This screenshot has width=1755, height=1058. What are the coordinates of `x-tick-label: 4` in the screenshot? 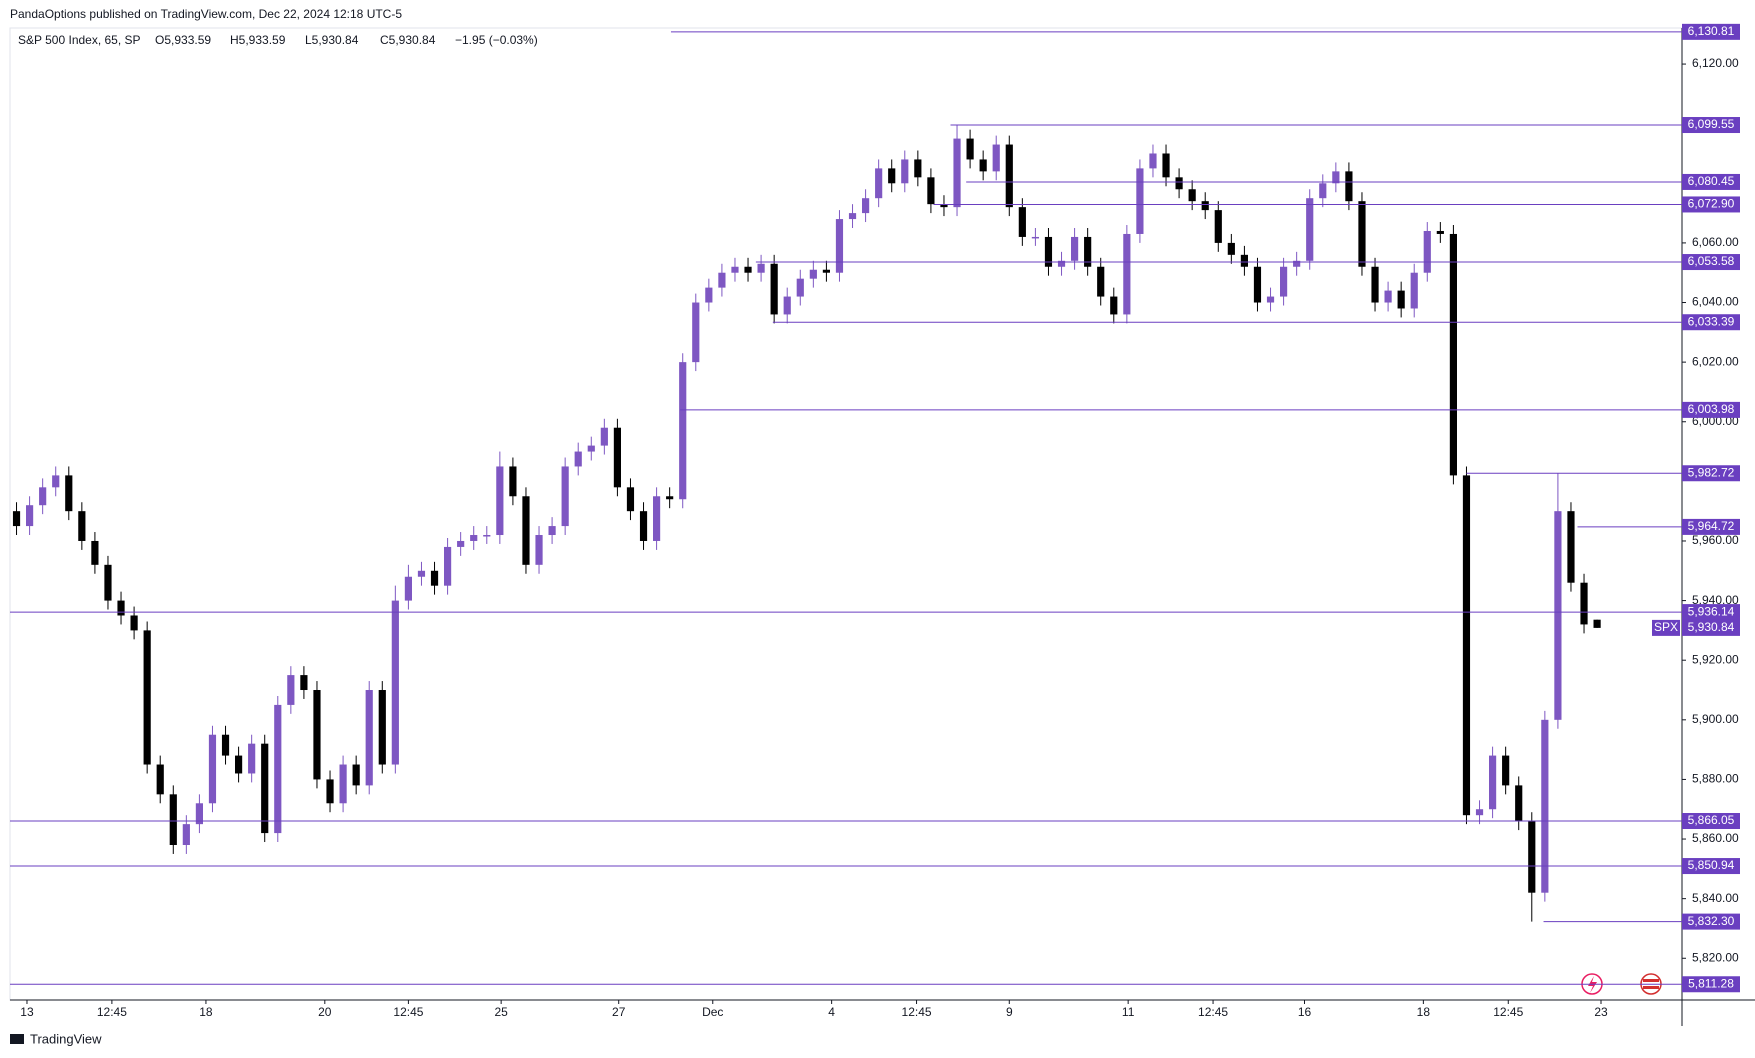 It's located at (831, 1012).